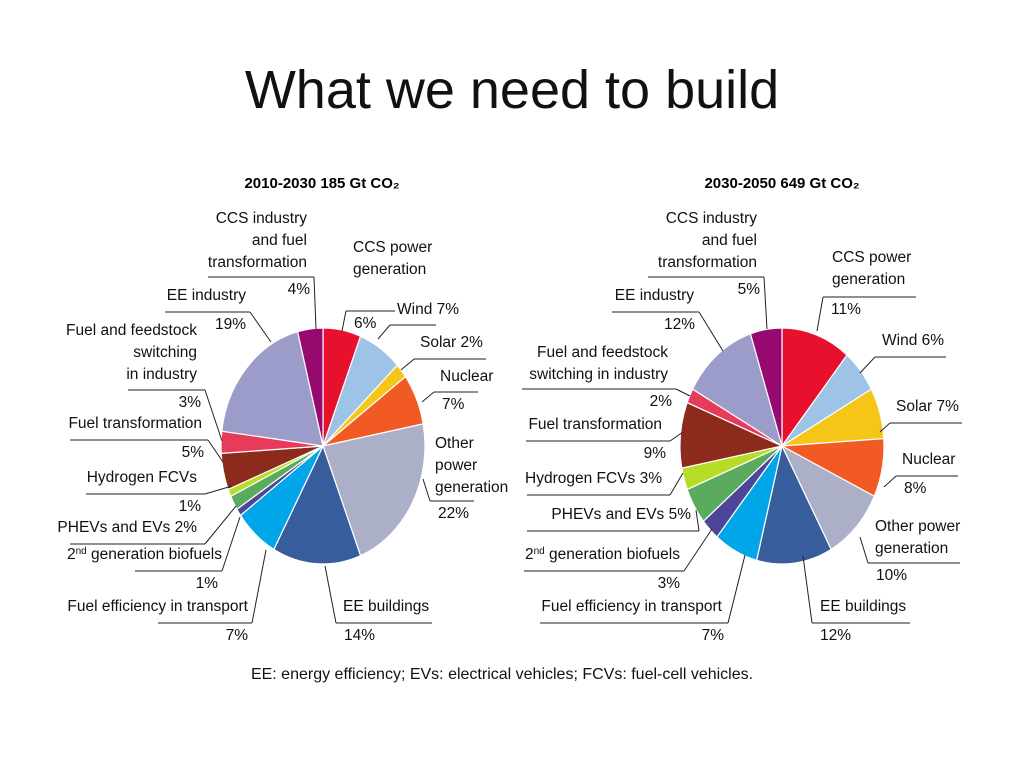 The image size is (1024, 768). I want to click on slice-value-label: 11%, so click(846, 309).